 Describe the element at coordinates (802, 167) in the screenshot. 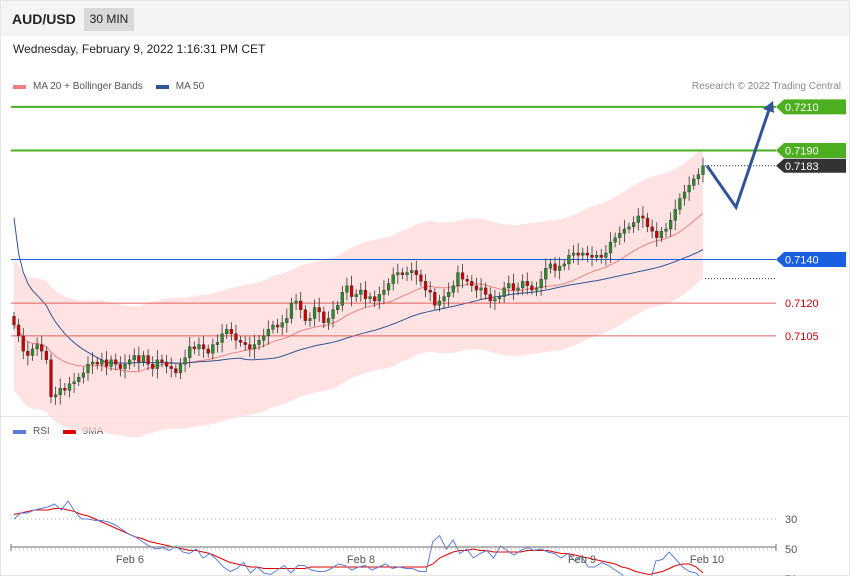

I see `last-price-tag-label: 0.7183` at that location.